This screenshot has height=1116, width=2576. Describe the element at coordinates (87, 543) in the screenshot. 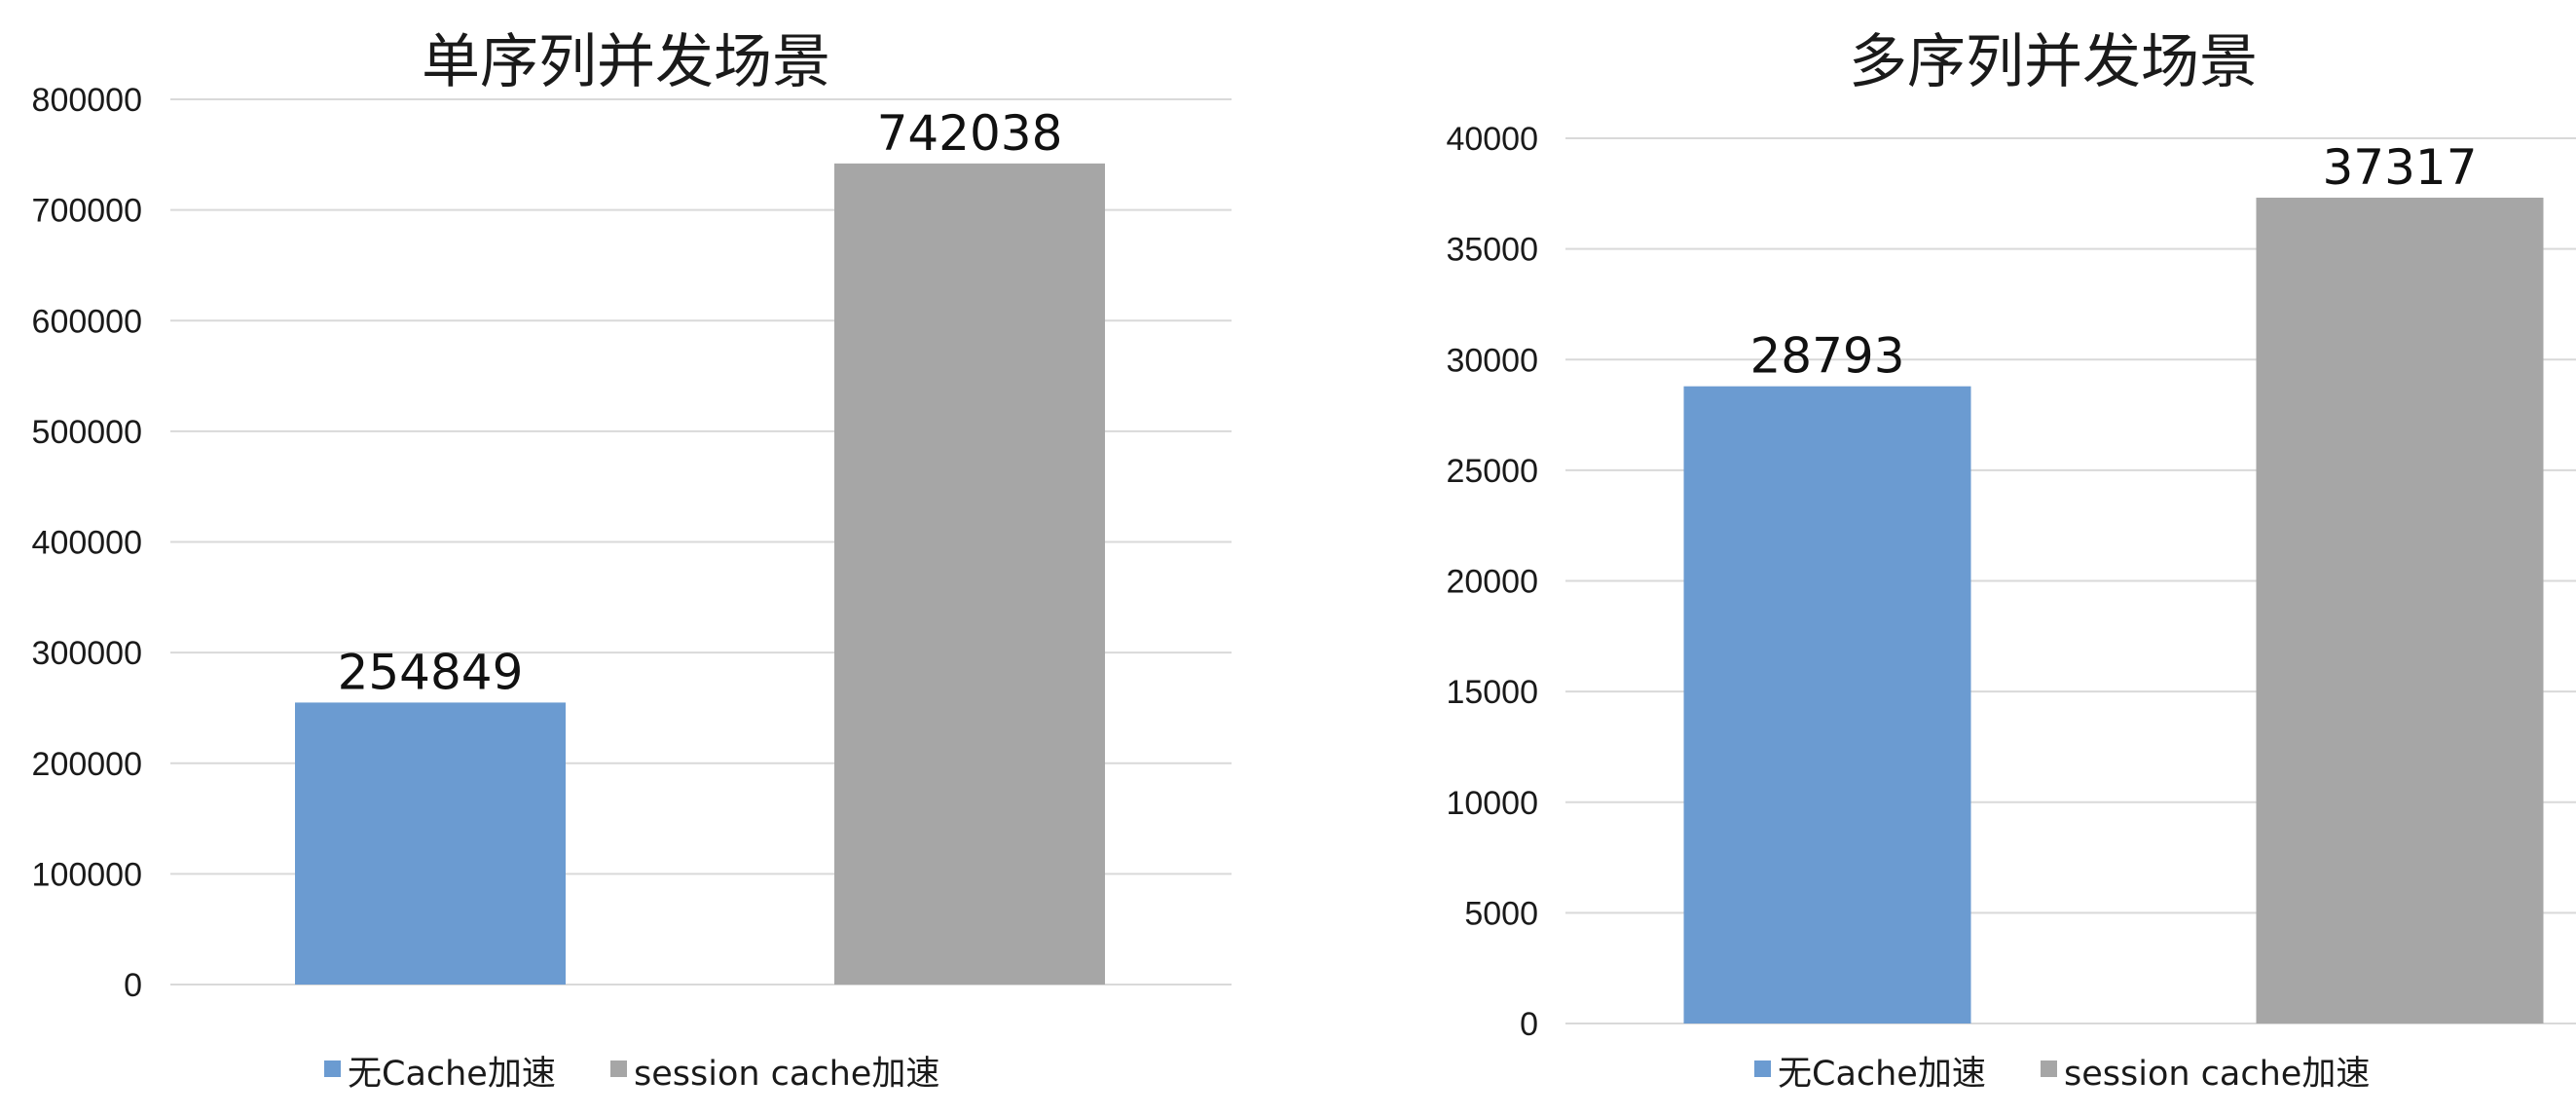

I see `y-tick-label: 400000` at that location.